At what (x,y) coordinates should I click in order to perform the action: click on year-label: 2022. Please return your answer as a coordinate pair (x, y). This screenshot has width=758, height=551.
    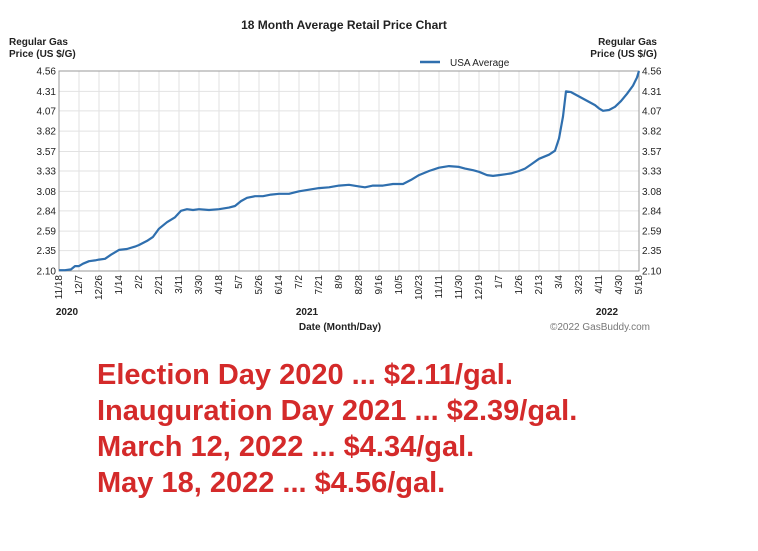
    Looking at the image, I should click on (607, 312).